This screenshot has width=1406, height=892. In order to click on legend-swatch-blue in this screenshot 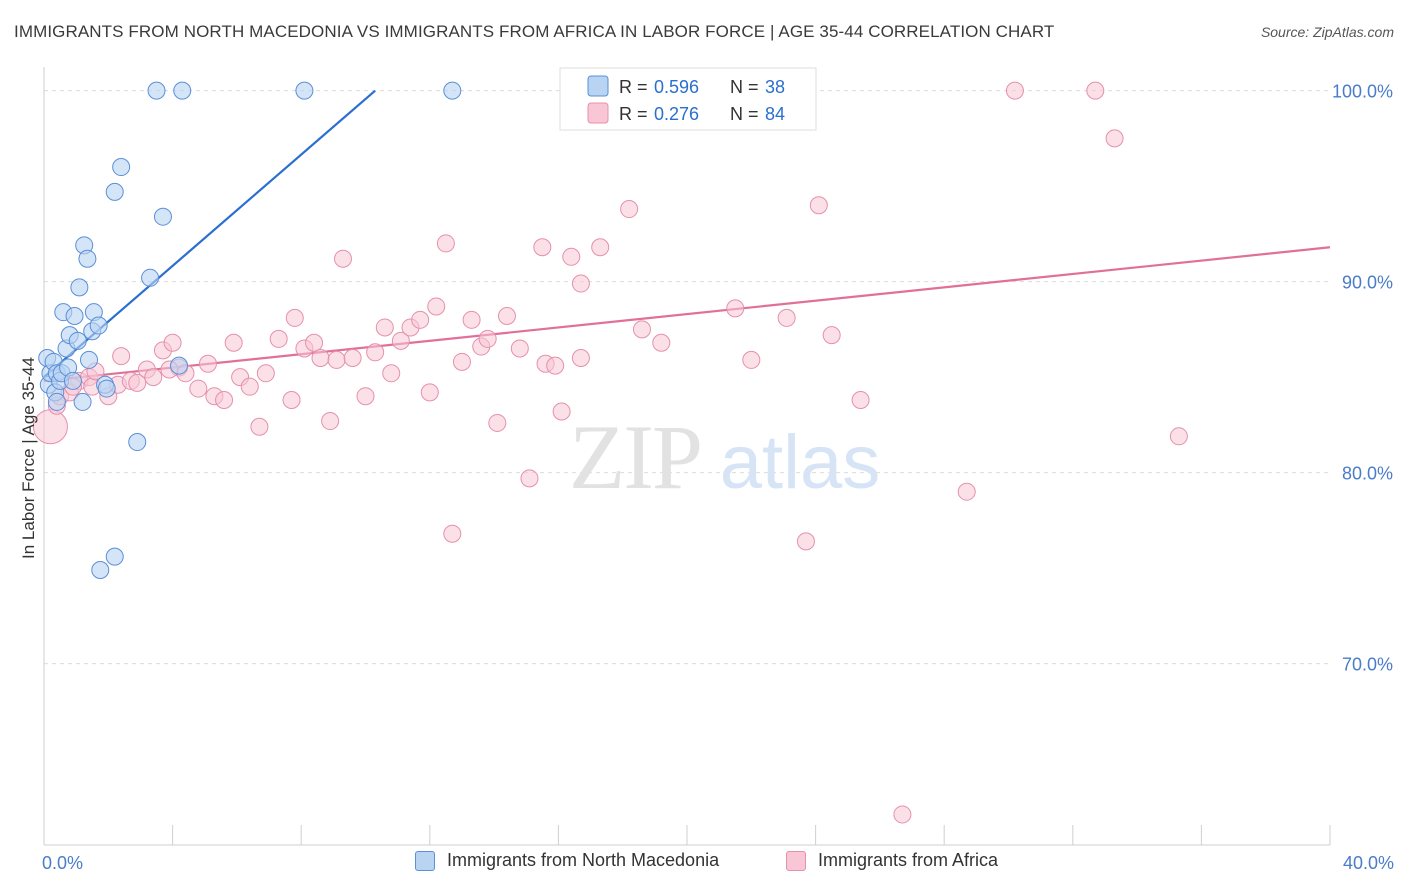, I will do `click(425, 860)`.